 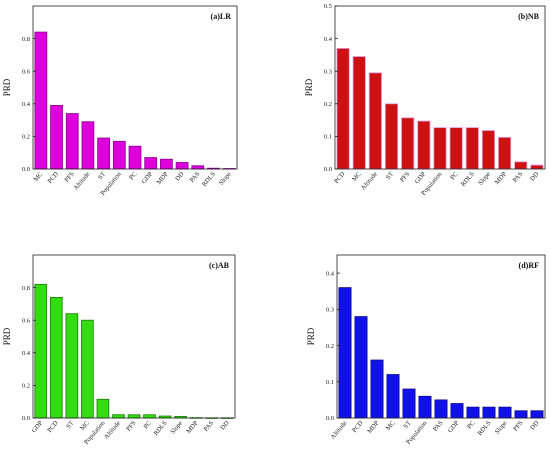 What do you see at coordinates (529, 265) in the screenshot?
I see `panel-title: (d)RF` at bounding box center [529, 265].